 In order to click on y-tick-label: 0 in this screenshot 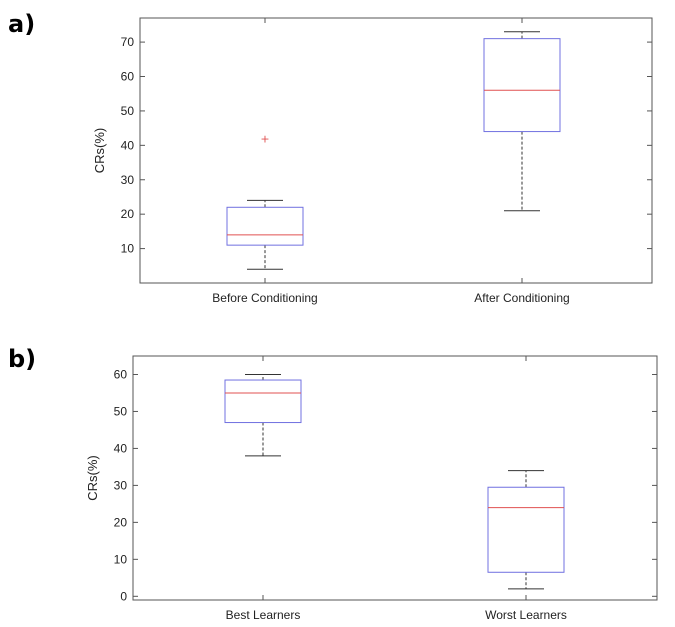, I will do `click(123, 596)`.